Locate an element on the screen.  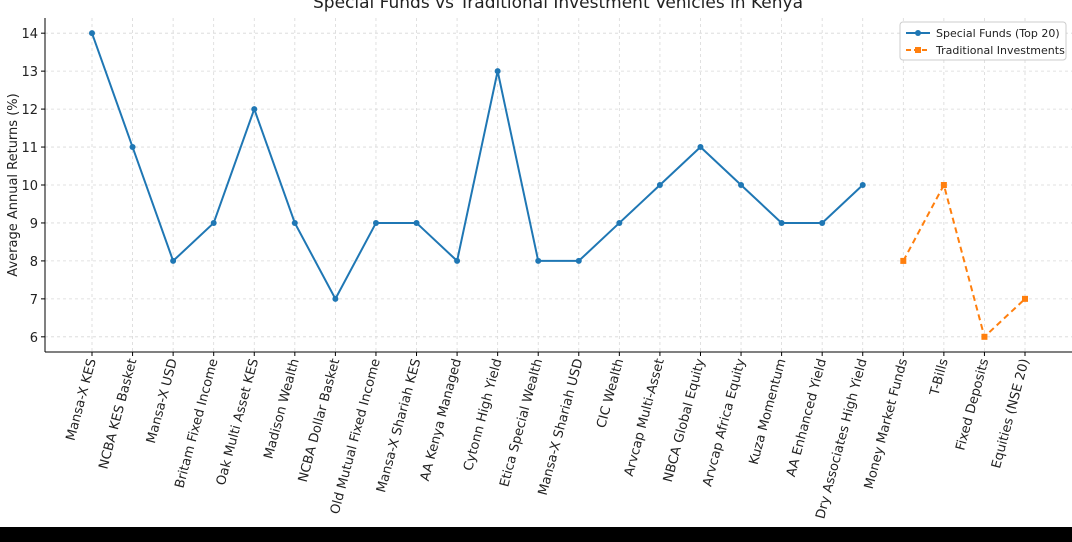
x-tick-label: Arvcap Multi-Asset is located at coordinates (645, 417).